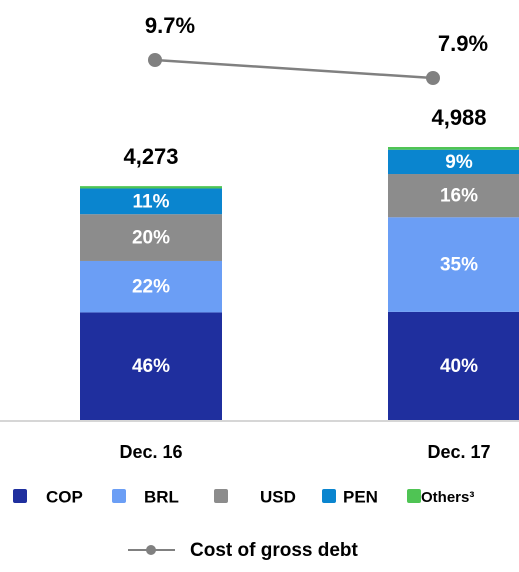 This screenshot has height=572, width=519. What do you see at coordinates (458, 117) in the screenshot?
I see `total-label: 4,988` at bounding box center [458, 117].